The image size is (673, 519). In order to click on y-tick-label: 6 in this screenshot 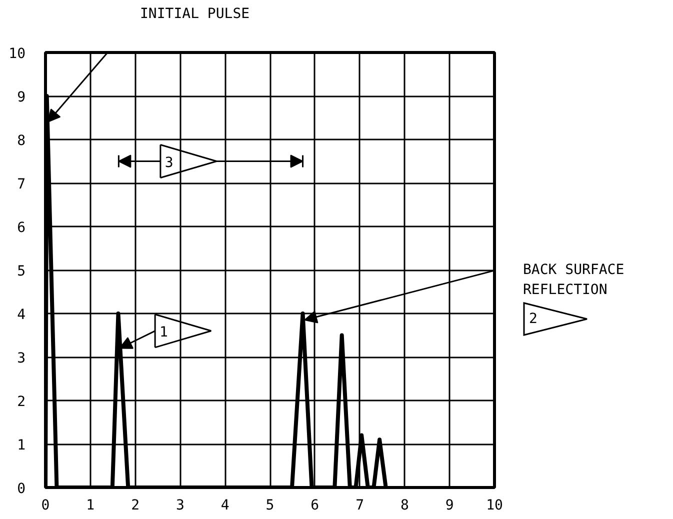, I will do `click(21, 228)`.